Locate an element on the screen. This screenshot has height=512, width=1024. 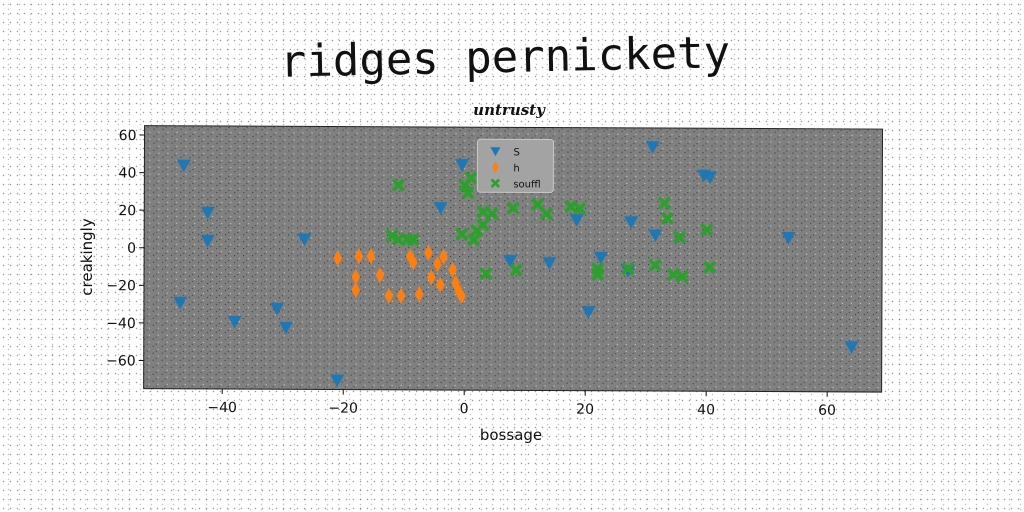
legend-label-souffl: souffl is located at coordinates (526, 184).